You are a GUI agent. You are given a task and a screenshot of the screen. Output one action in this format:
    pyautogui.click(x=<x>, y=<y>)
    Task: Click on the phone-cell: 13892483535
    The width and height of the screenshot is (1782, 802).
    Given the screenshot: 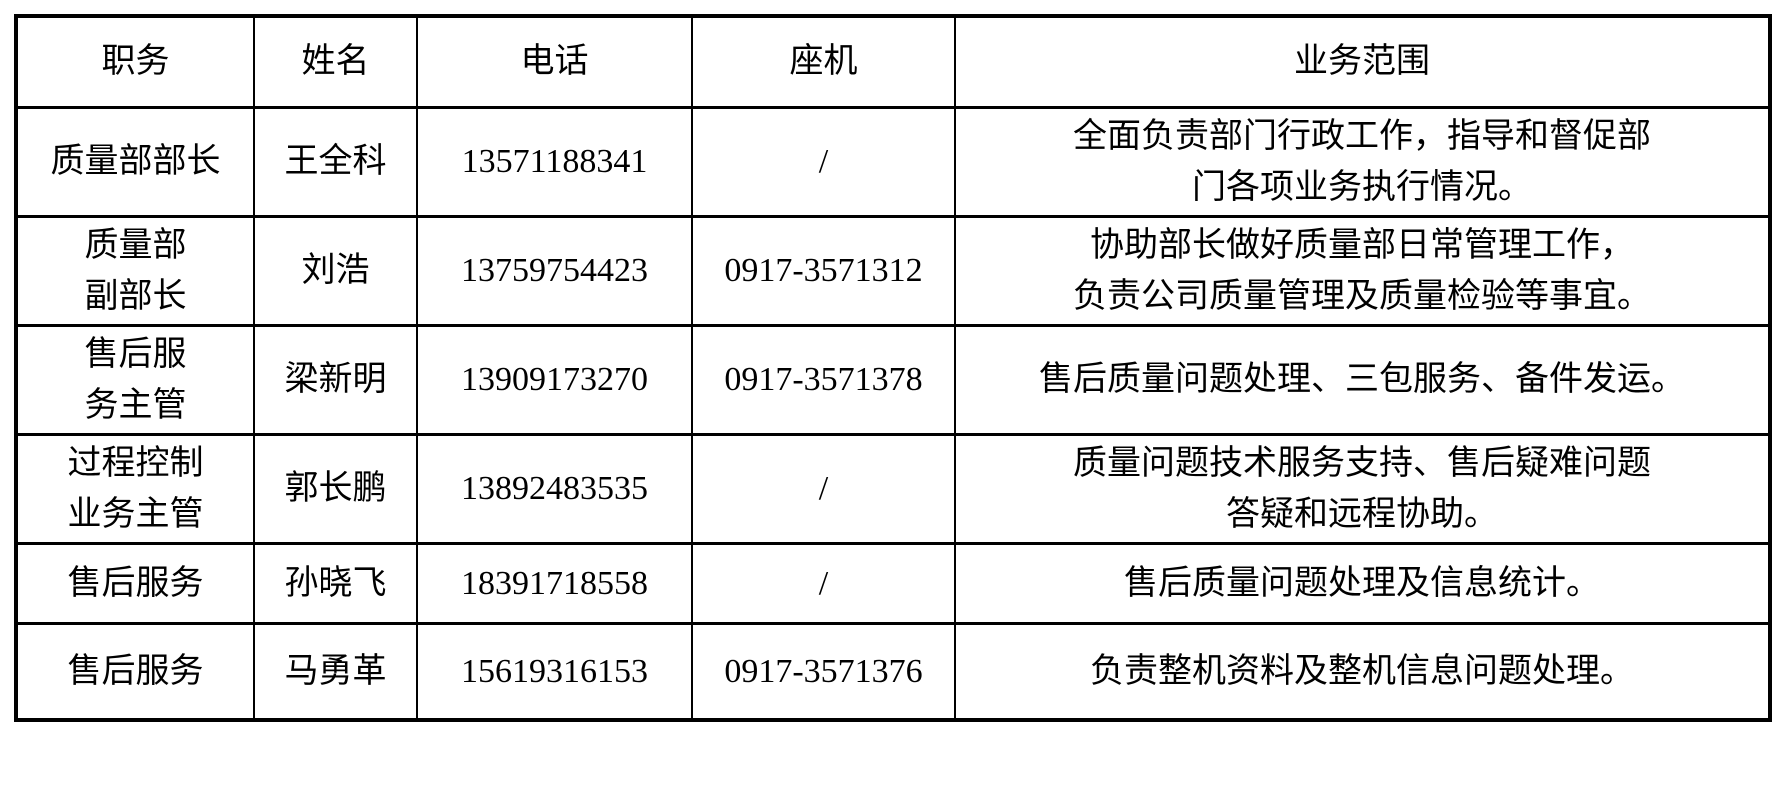 What is the action you would take?
    pyautogui.click(x=554, y=488)
    